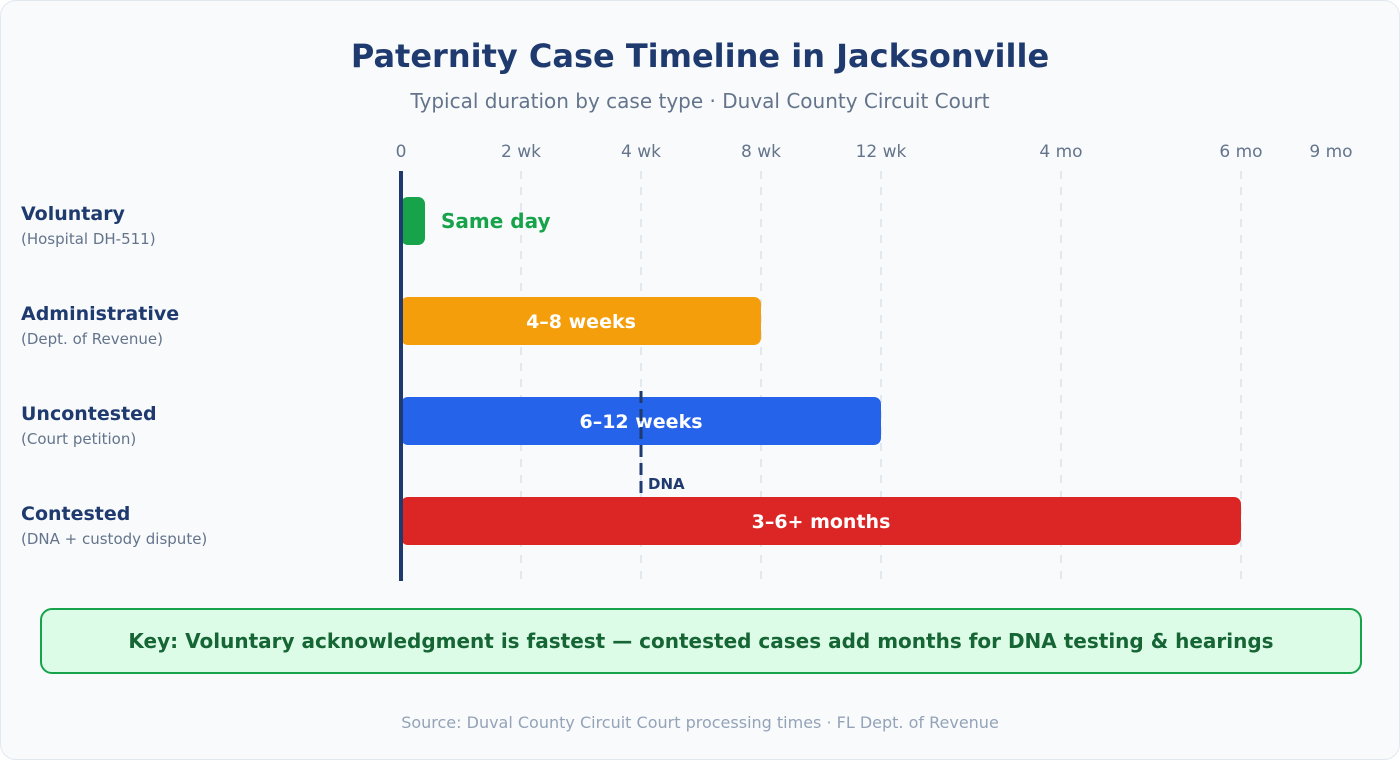 The height and width of the screenshot is (760, 1400). I want to click on bar-label: 4–8 weeks, so click(581, 322).